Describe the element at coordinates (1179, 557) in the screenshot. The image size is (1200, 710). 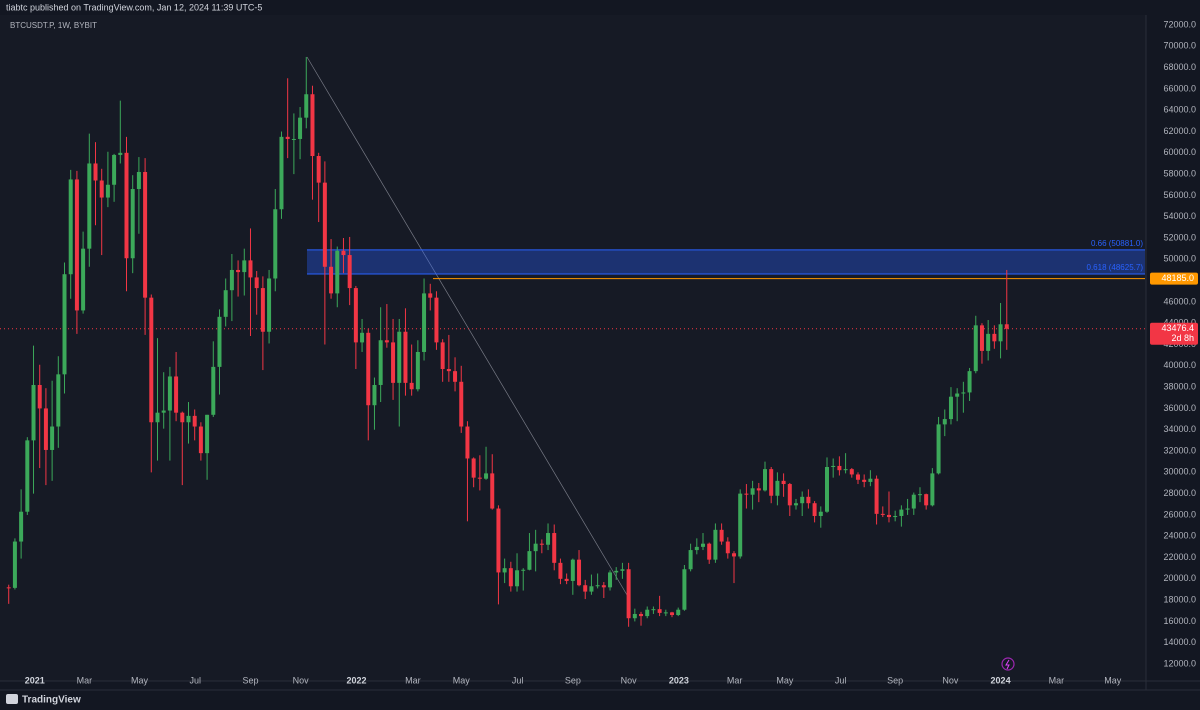
I see `y-tick-label: 22000.0` at that location.